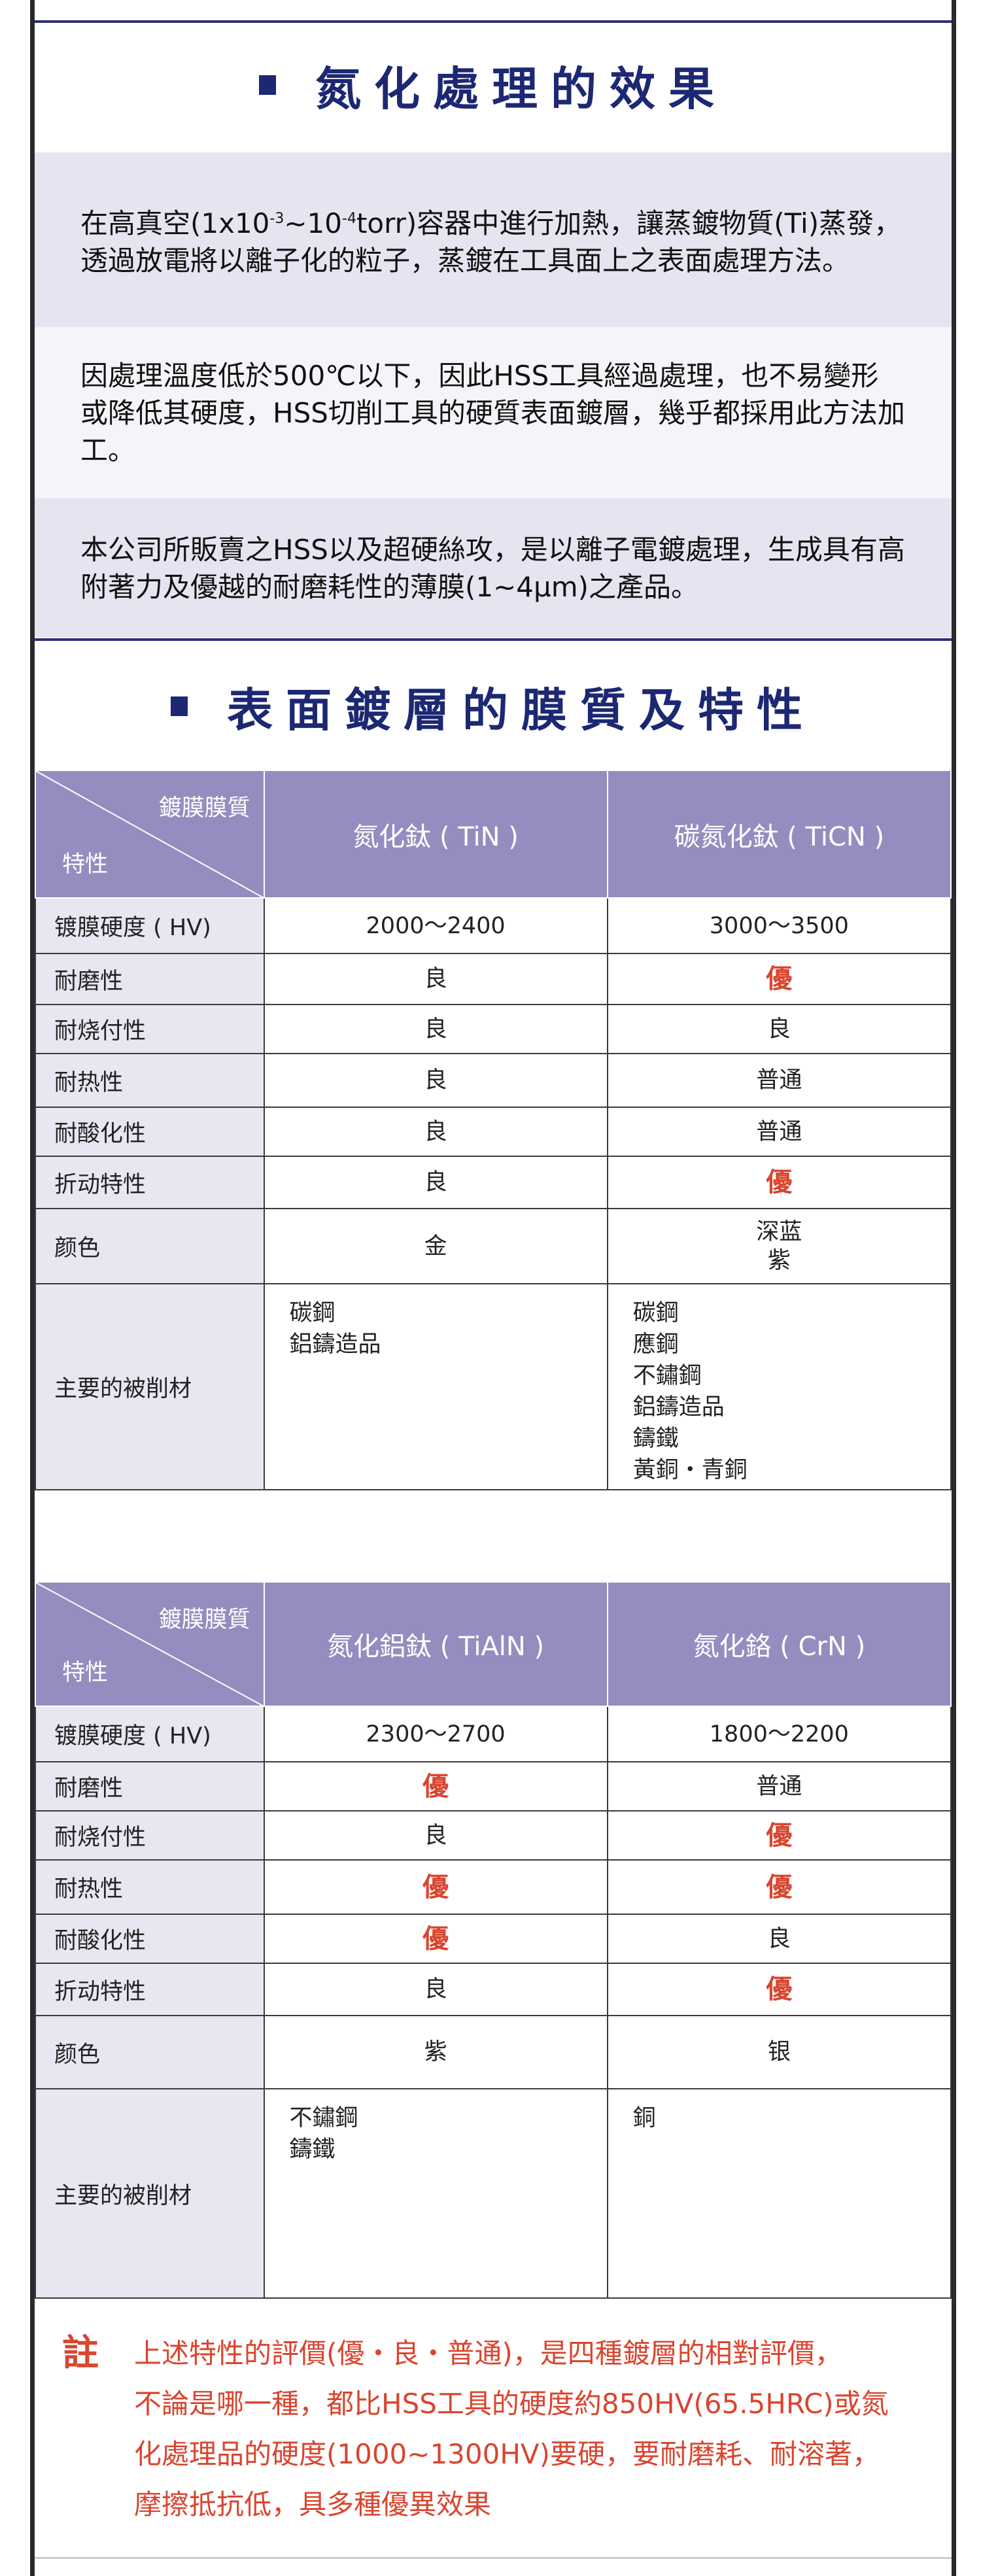  Describe the element at coordinates (436, 2194) in the screenshot. I see `materials-cell: 不鏽鋼 鑄鐵` at that location.